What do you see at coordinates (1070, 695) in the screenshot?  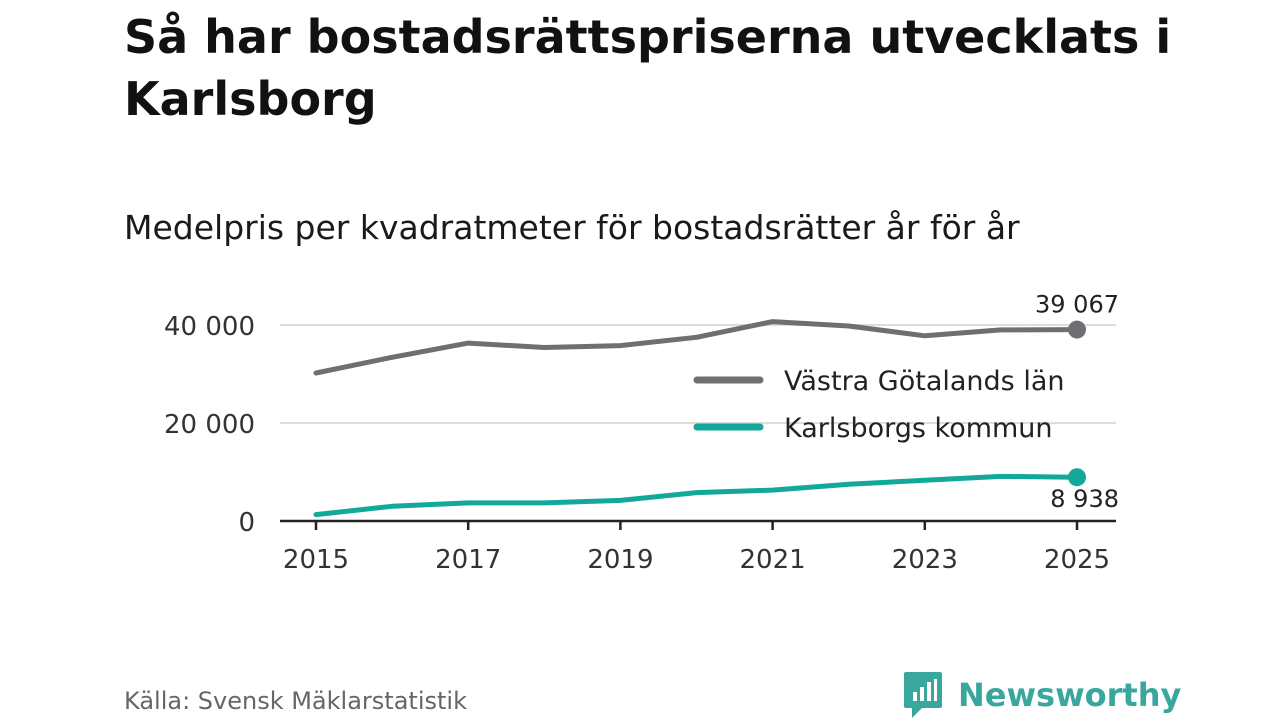 I see `newsworthy-logo-text: Newsworthy` at bounding box center [1070, 695].